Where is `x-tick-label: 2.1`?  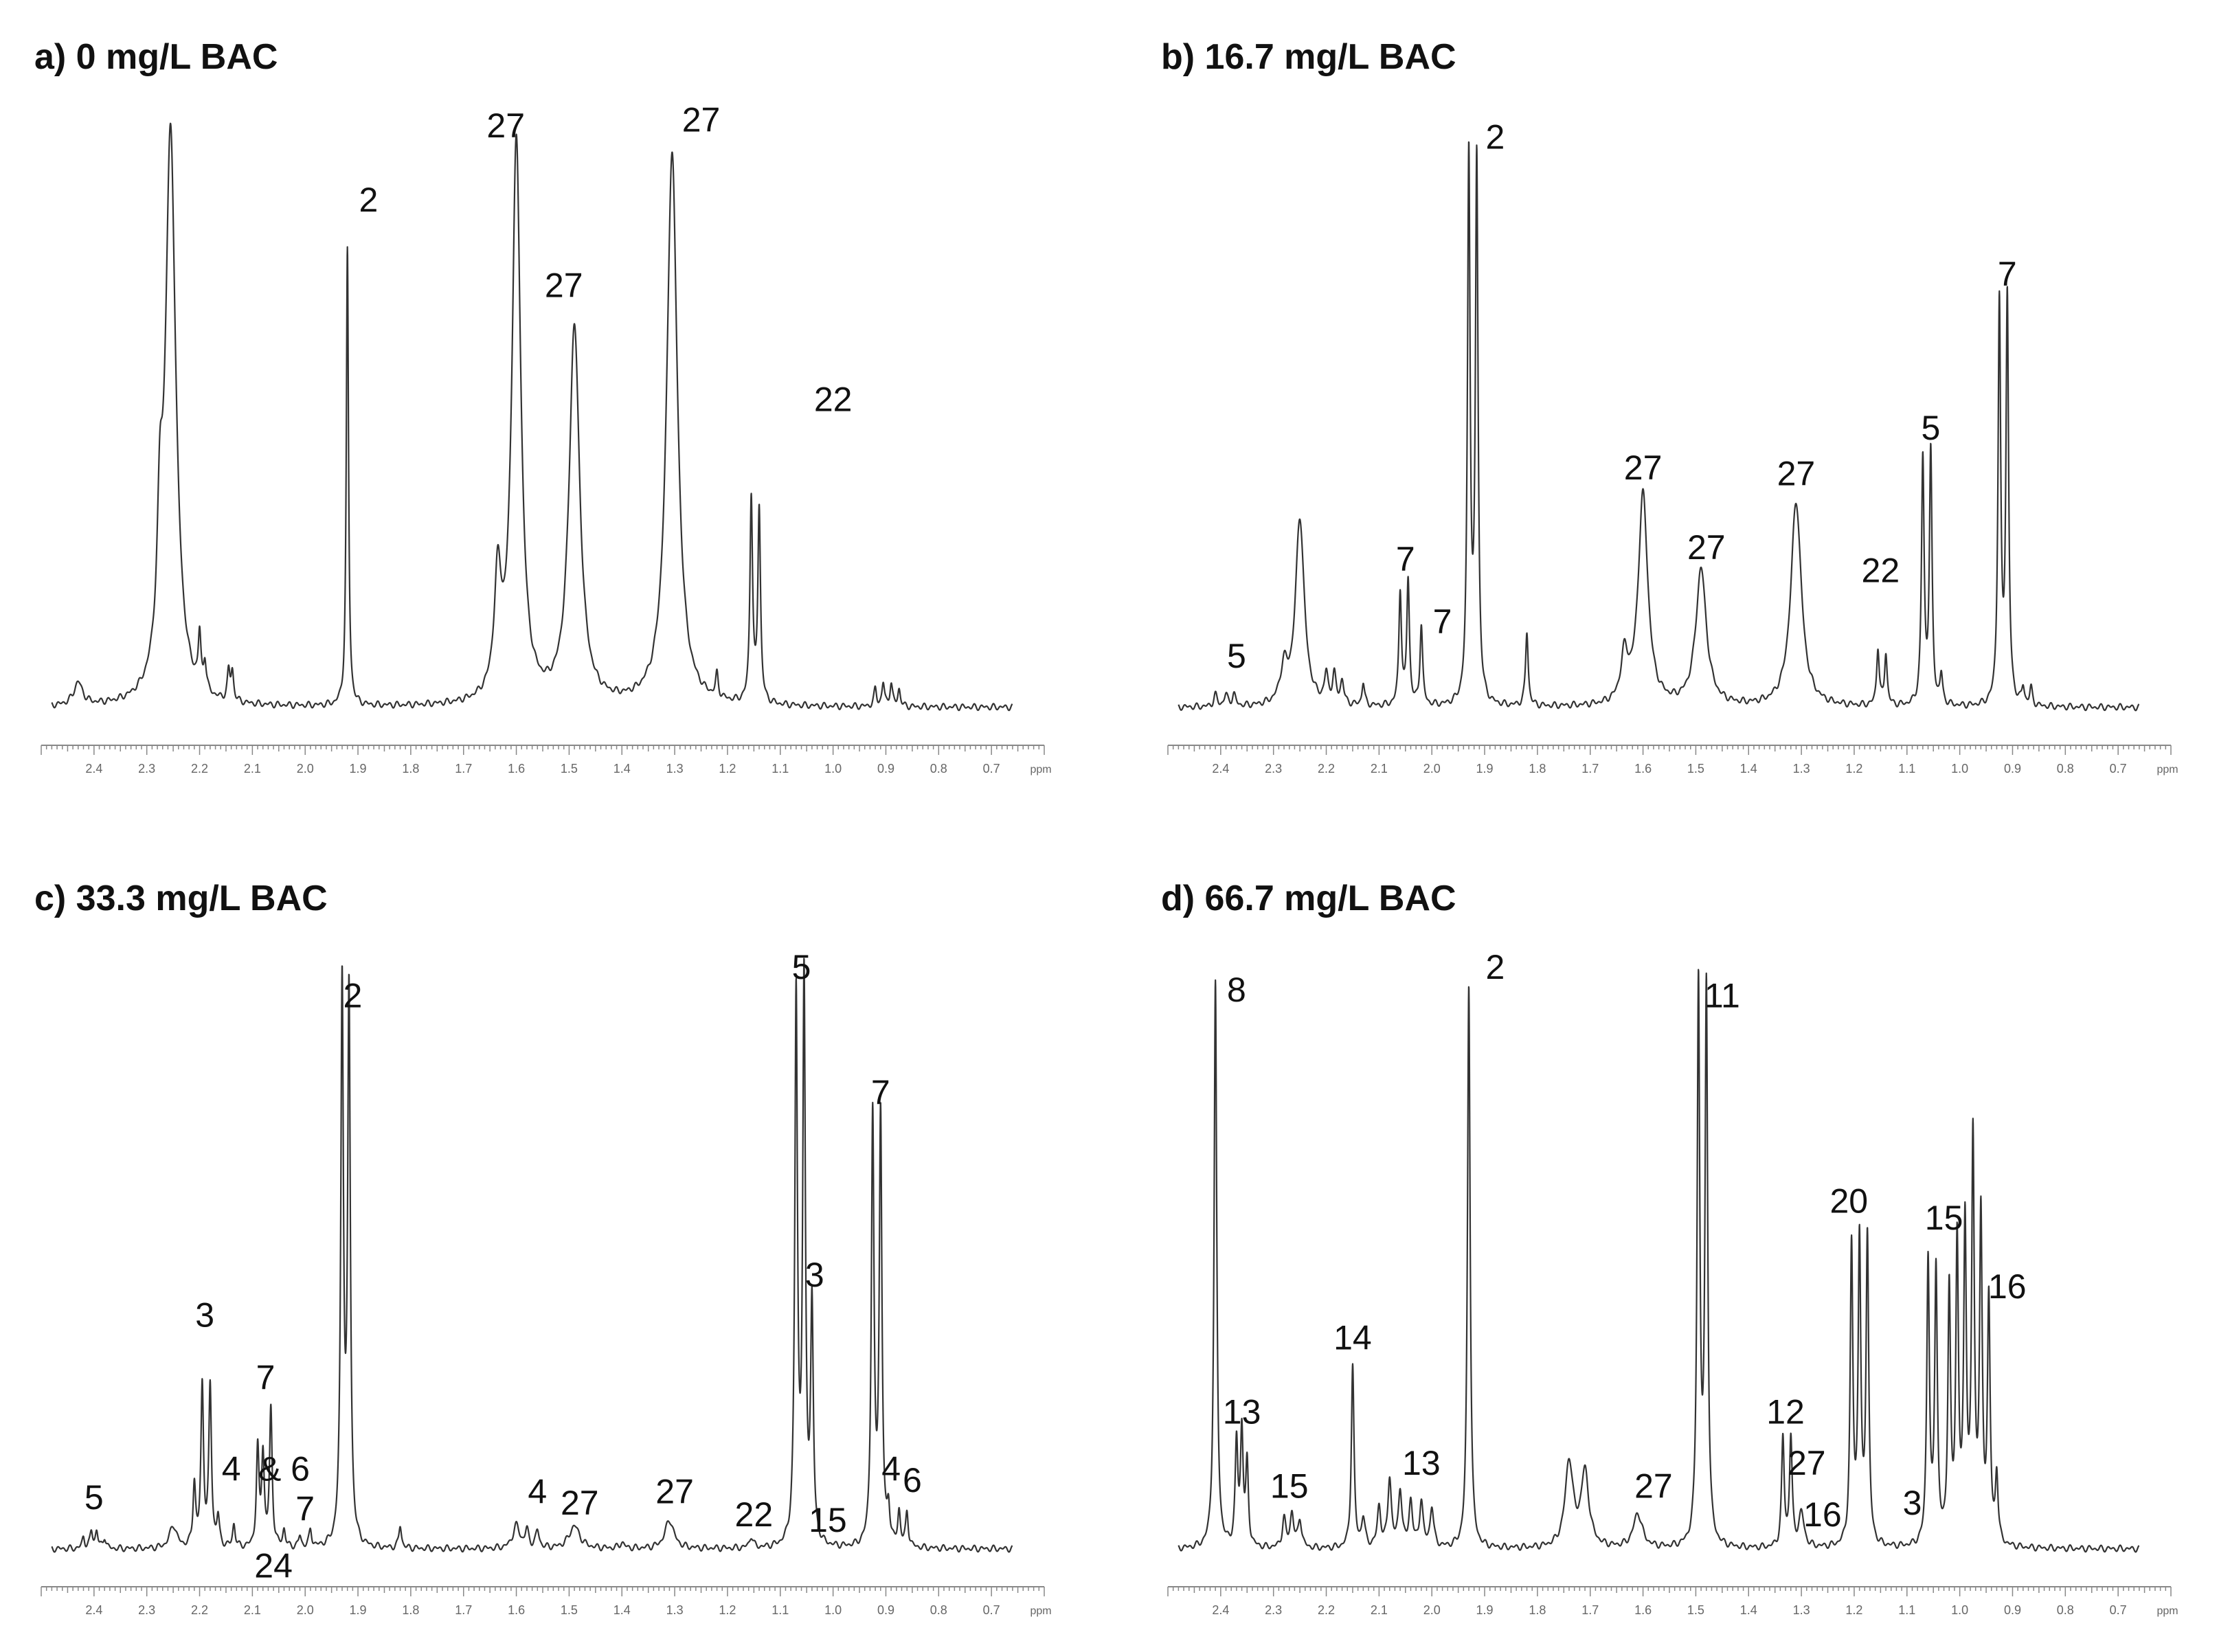 x-tick-label: 2.1 is located at coordinates (1379, 769).